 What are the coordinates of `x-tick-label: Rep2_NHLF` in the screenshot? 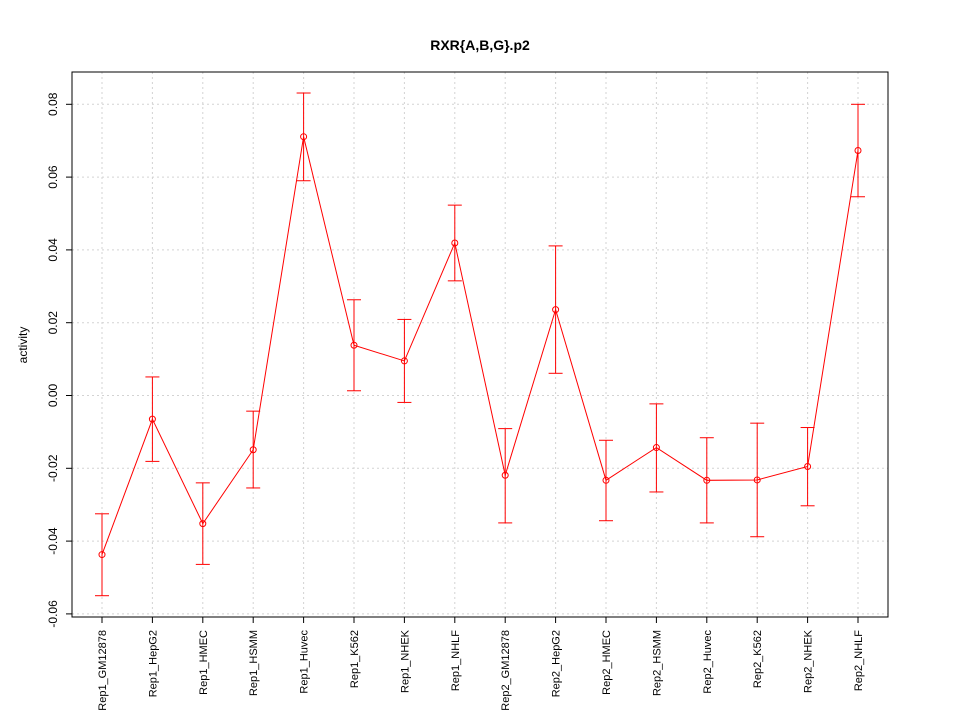 It's located at (859, 660).